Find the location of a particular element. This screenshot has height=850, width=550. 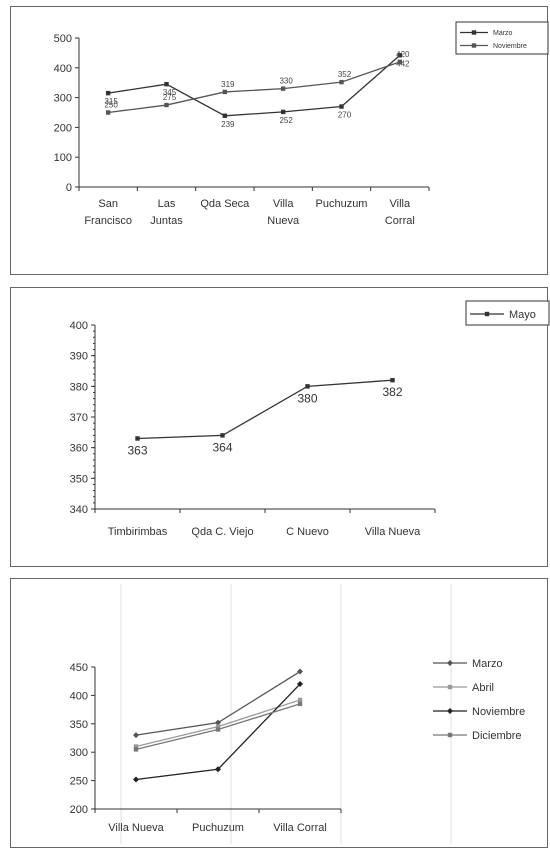

chart-1-x-tick-label: San is located at coordinates (108, 204).